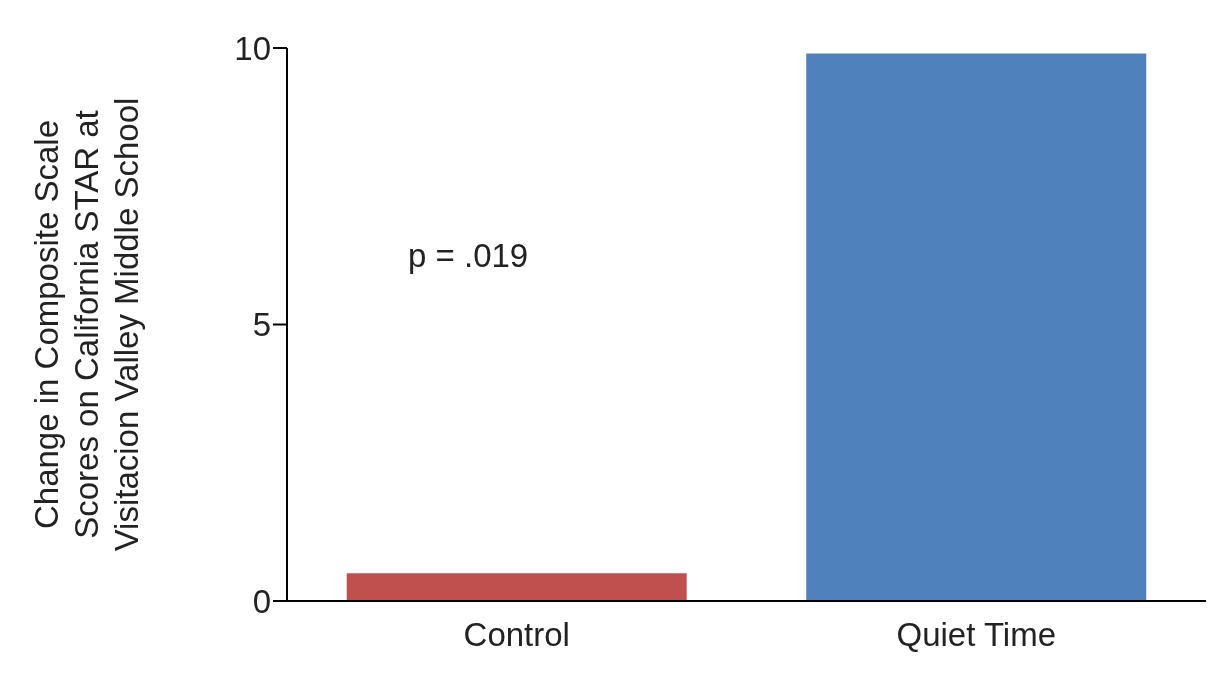  I want to click on y-tick-label: 10, so click(252, 48).